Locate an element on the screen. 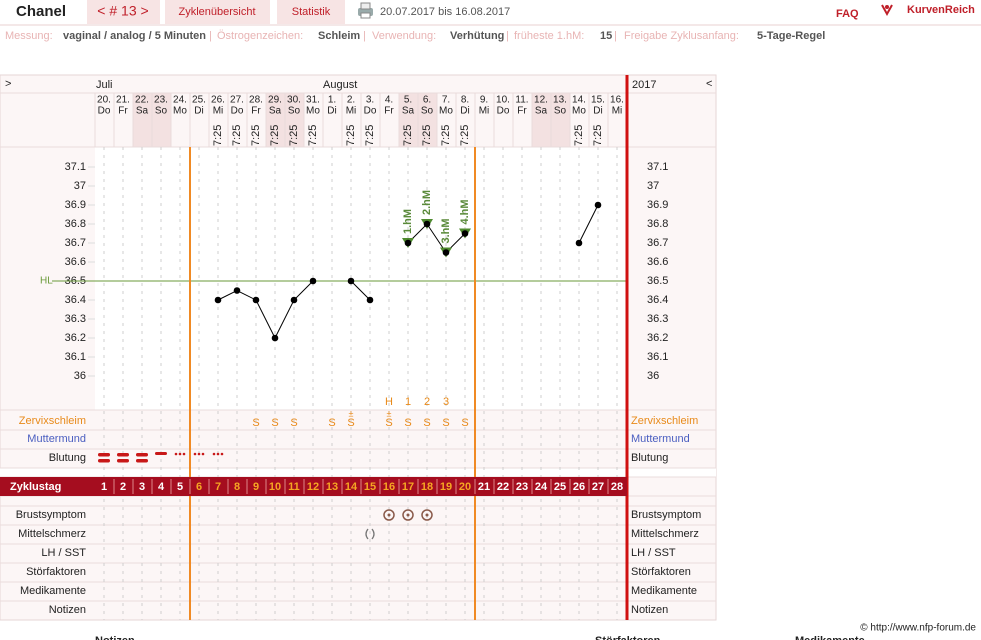 This screenshot has width=981, height=640. date-label: 20. is located at coordinates (104, 100).